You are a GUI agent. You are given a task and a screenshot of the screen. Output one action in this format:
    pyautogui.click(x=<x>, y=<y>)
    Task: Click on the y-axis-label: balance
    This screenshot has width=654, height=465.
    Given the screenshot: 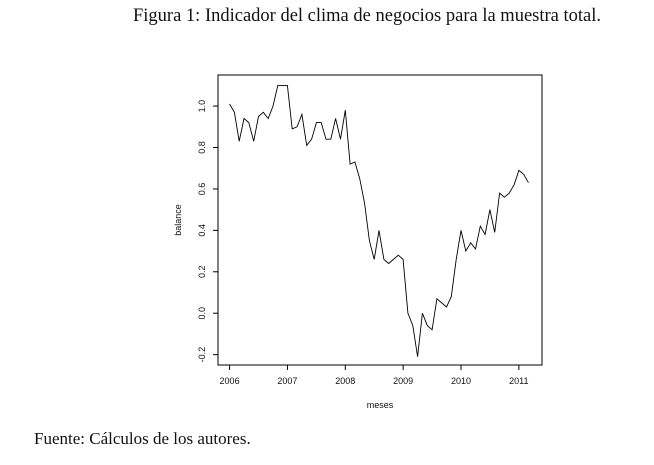 What is the action you would take?
    pyautogui.click(x=178, y=220)
    